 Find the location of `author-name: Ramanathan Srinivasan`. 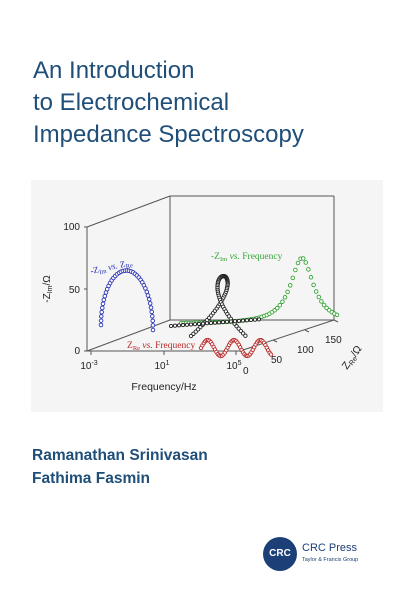

author-name: Ramanathan Srinivasan is located at coordinates (120, 455).